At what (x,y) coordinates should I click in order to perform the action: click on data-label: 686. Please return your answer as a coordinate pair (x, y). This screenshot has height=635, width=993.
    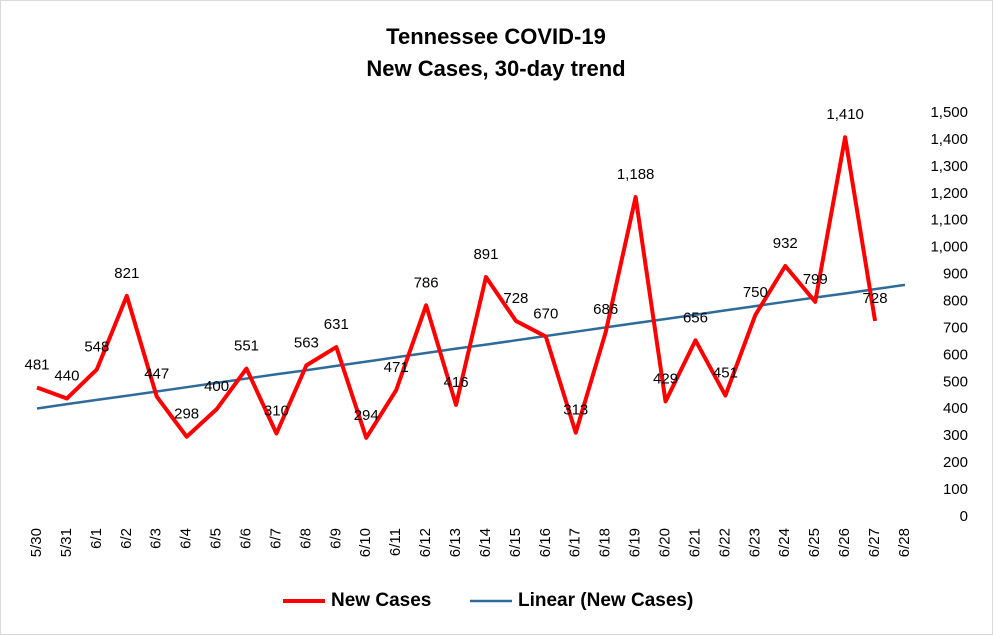
    Looking at the image, I should click on (605, 309).